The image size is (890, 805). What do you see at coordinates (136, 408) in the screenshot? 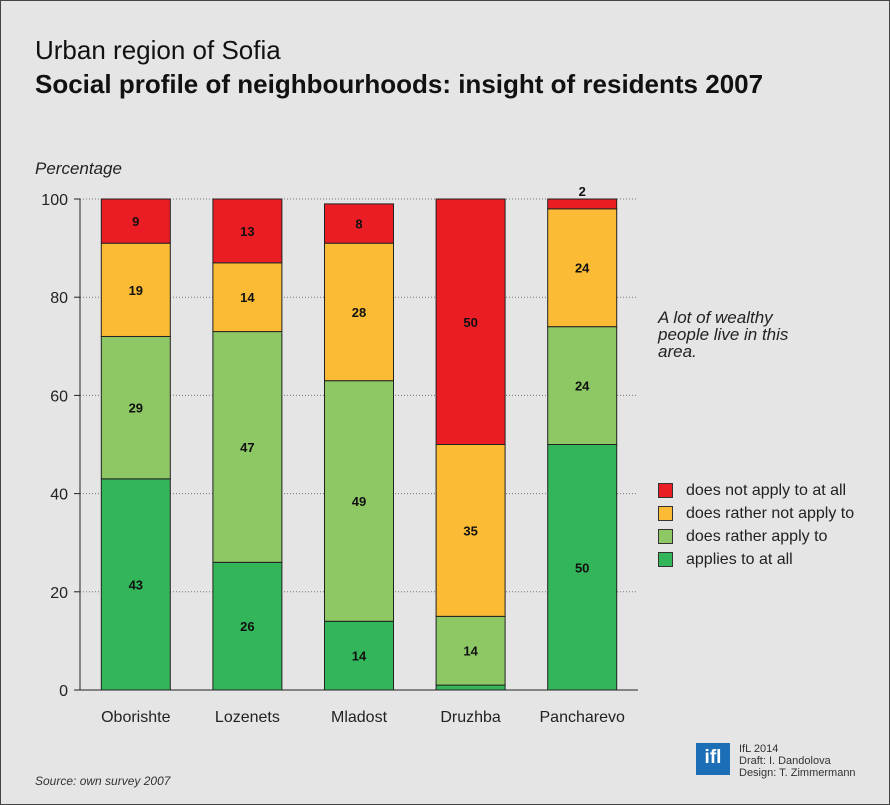
I see `data-label: 29` at bounding box center [136, 408].